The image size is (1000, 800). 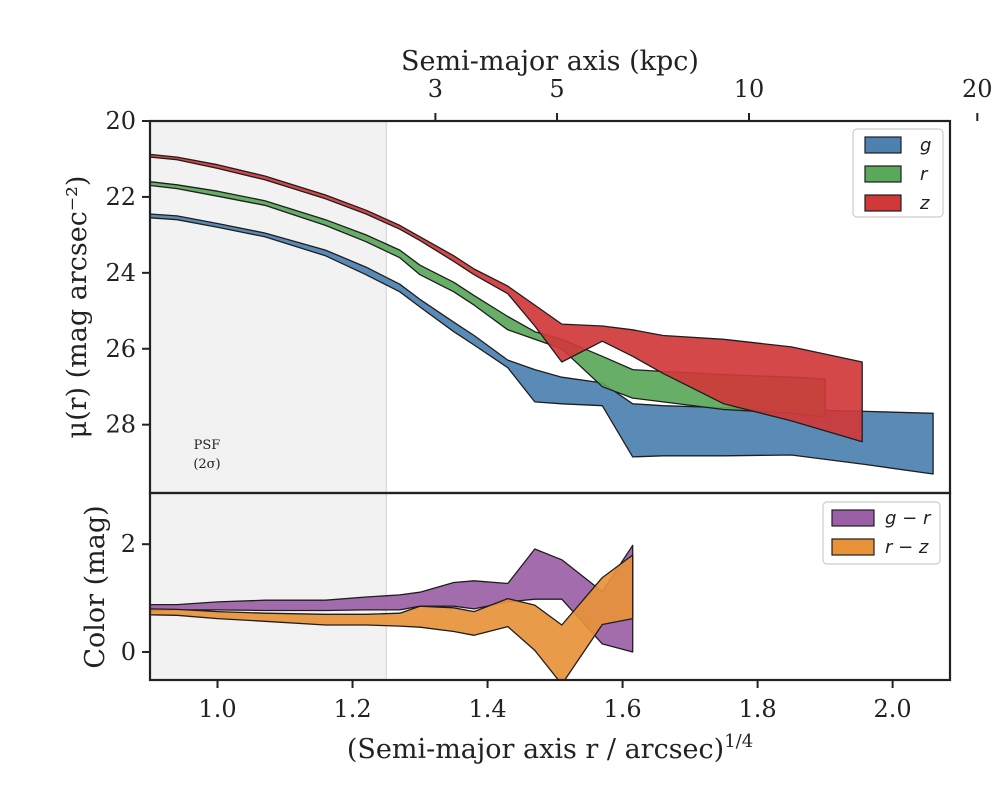 What do you see at coordinates (77, 307) in the screenshot?
I see `top-y-axis-title: μ(r) (mag arcsec⁻²)` at bounding box center [77, 307].